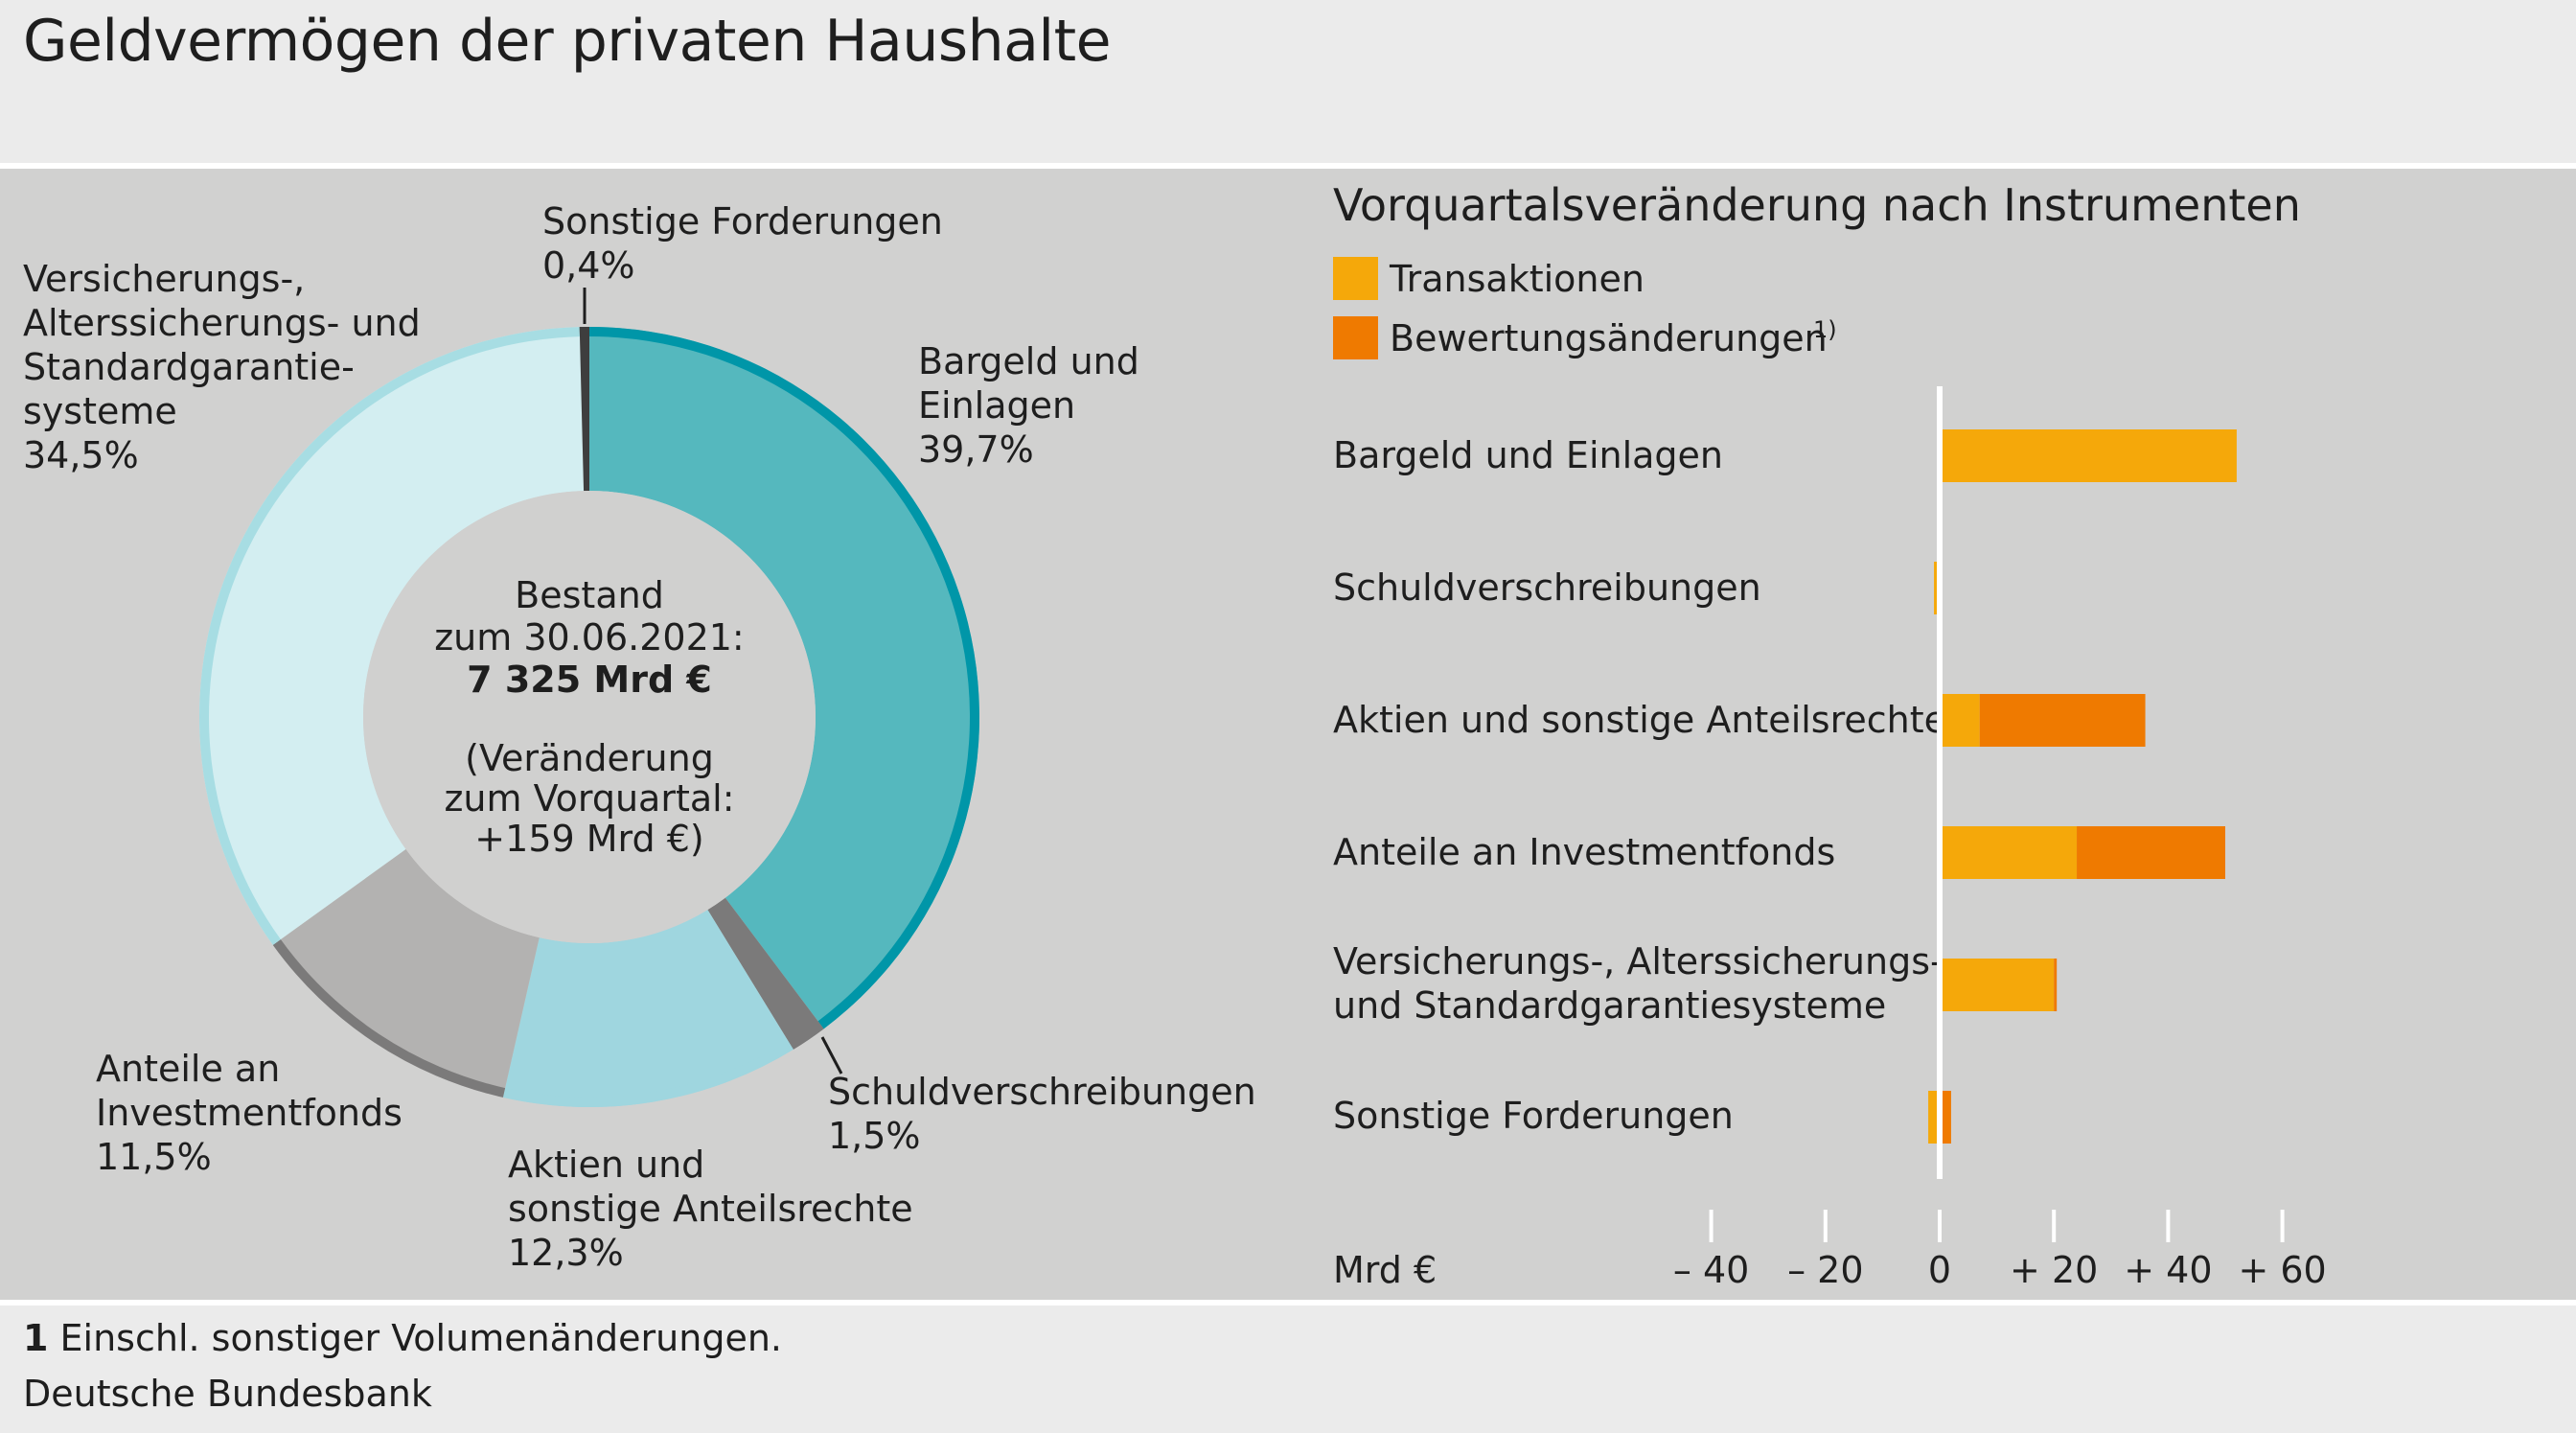 This screenshot has height=1433, width=2576. Describe the element at coordinates (228, 1394) in the screenshot. I see `source: Deutsche Bundesbank` at that location.